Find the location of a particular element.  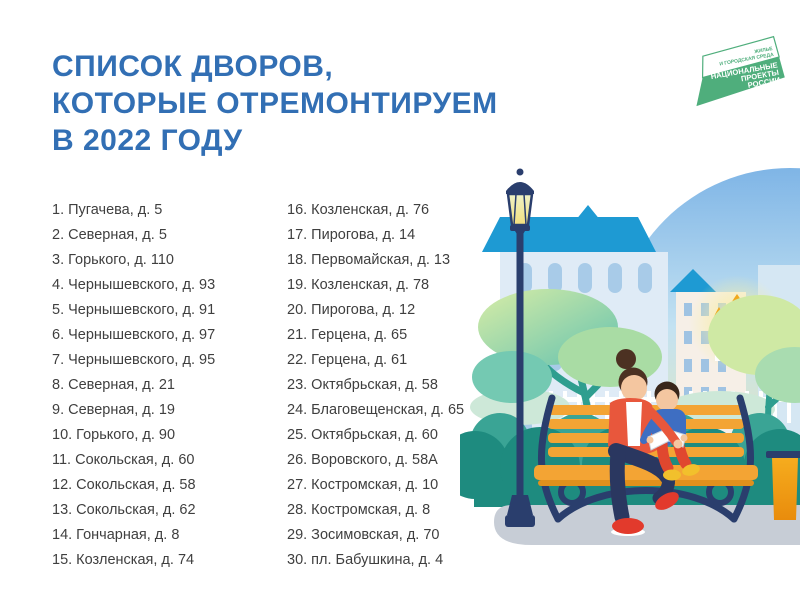

list-item: 20. Пирогова, д. 12 is located at coordinates (351, 310).